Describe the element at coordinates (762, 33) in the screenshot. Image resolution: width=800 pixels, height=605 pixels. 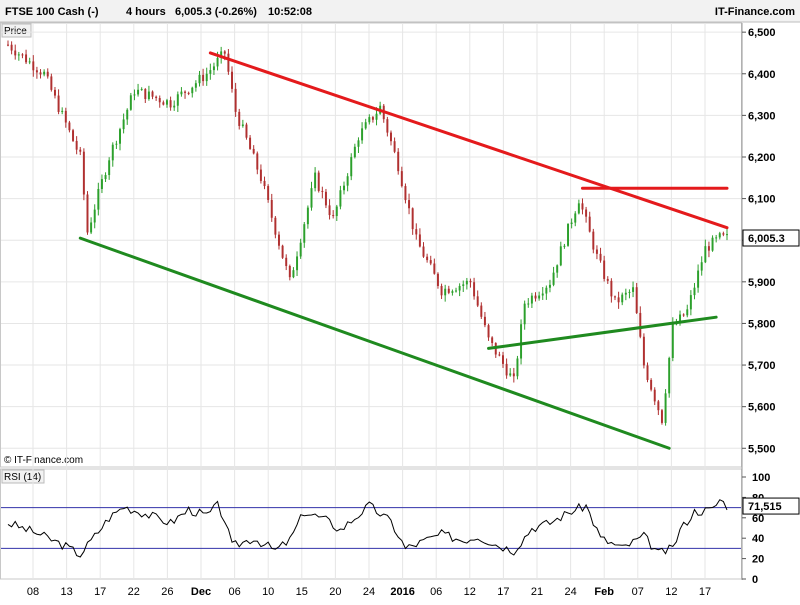
I see `price-tick-label: 6,500` at that location.